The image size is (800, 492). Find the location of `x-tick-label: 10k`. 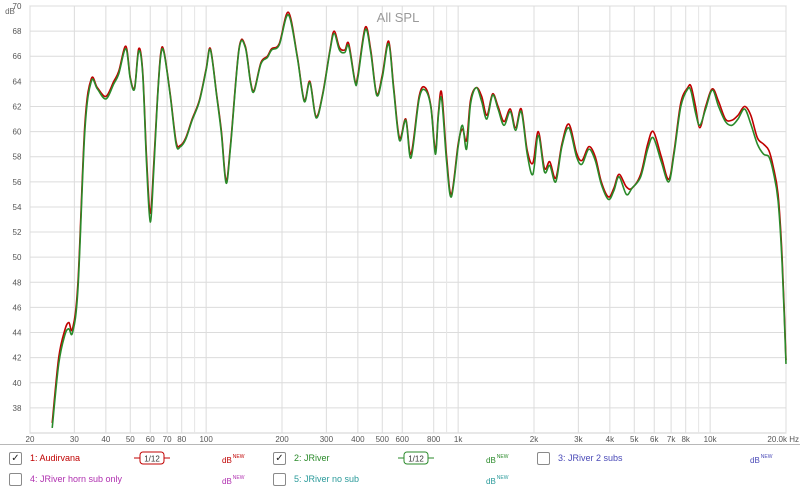

x-tick-label: 10k is located at coordinates (711, 439).